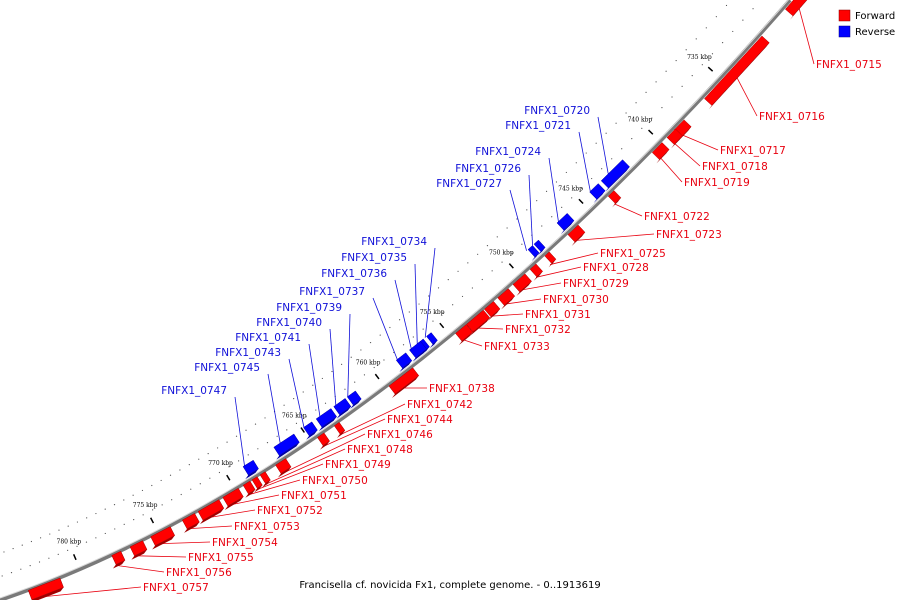 The width and height of the screenshot is (900, 600). I want to click on gene-label-forward: FNFX1_0742, so click(440, 405).